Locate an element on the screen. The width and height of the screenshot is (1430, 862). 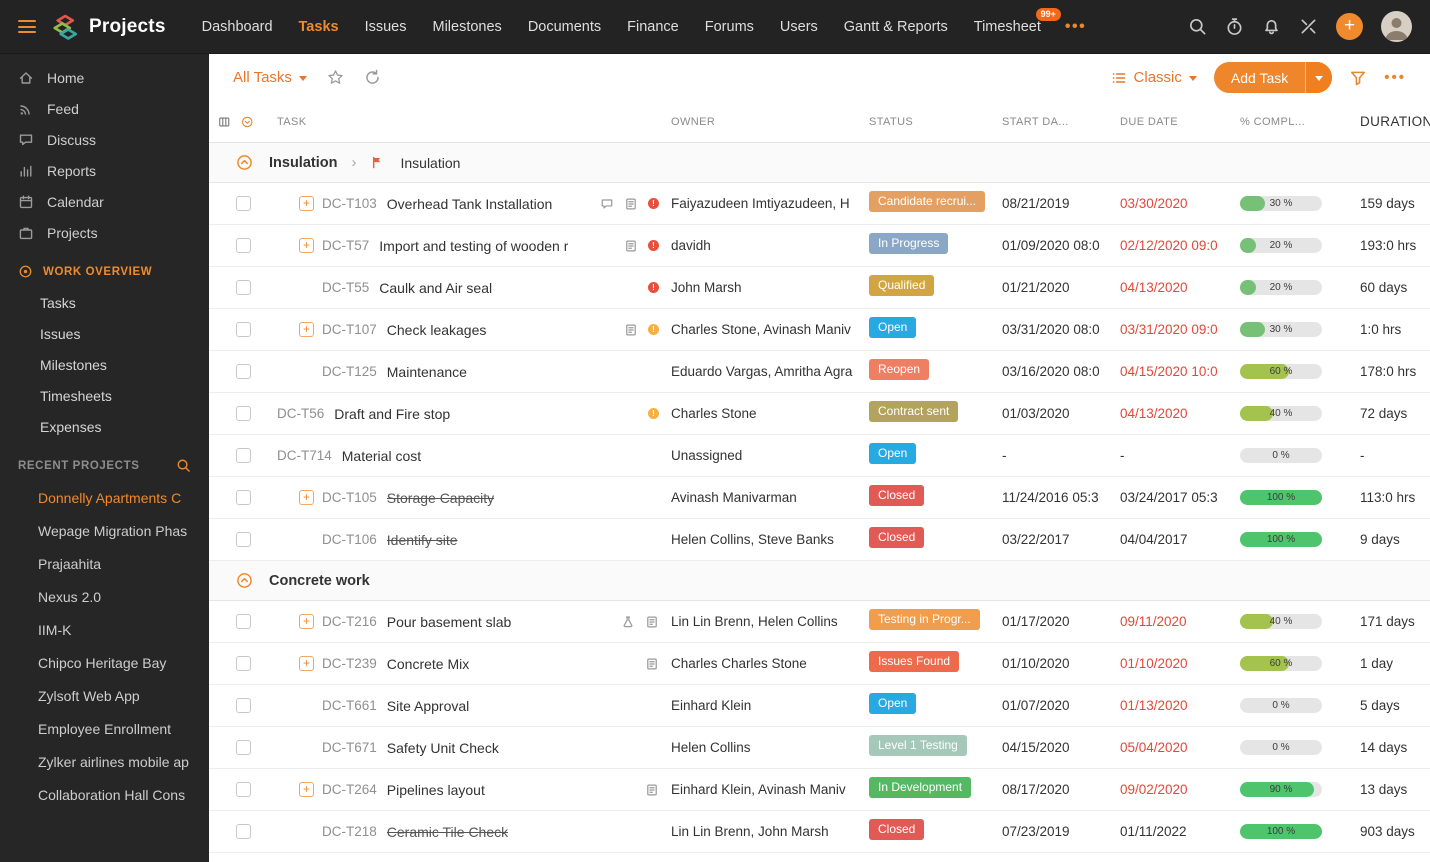
task-name: Import and testing of wooden r is located at coordinates (474, 245).